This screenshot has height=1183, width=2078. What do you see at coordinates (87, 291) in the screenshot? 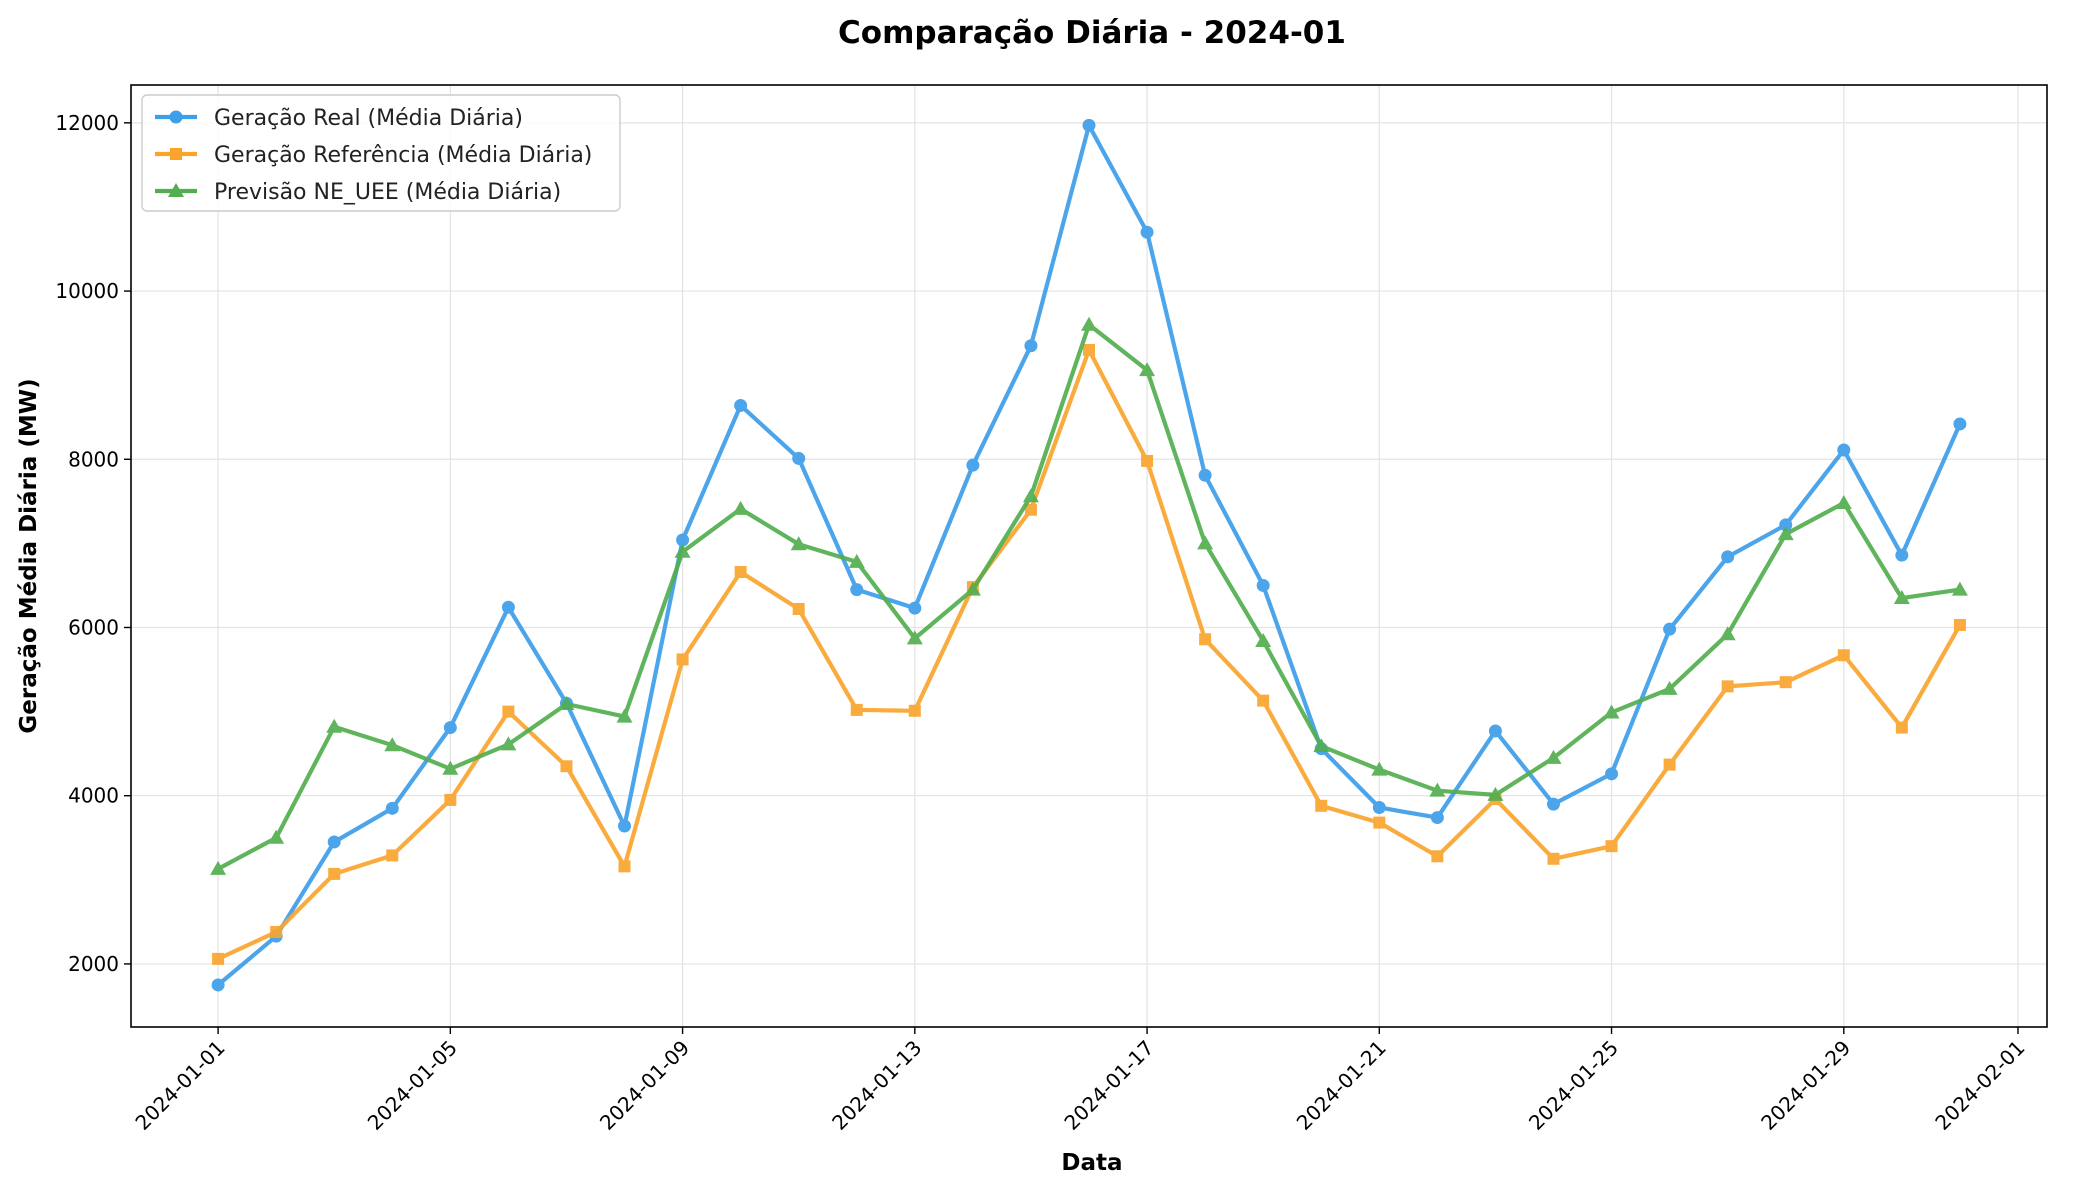
I see `y-tick-label: 10000` at bounding box center [87, 291].